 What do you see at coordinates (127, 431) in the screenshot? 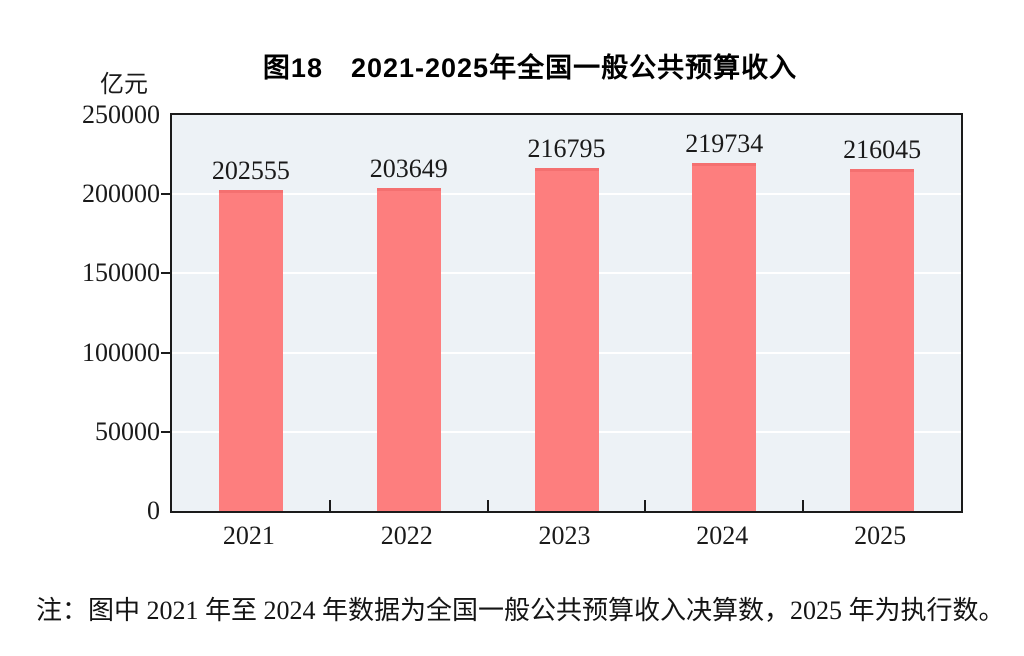
I see `y-label-50000: 50000` at bounding box center [127, 431].